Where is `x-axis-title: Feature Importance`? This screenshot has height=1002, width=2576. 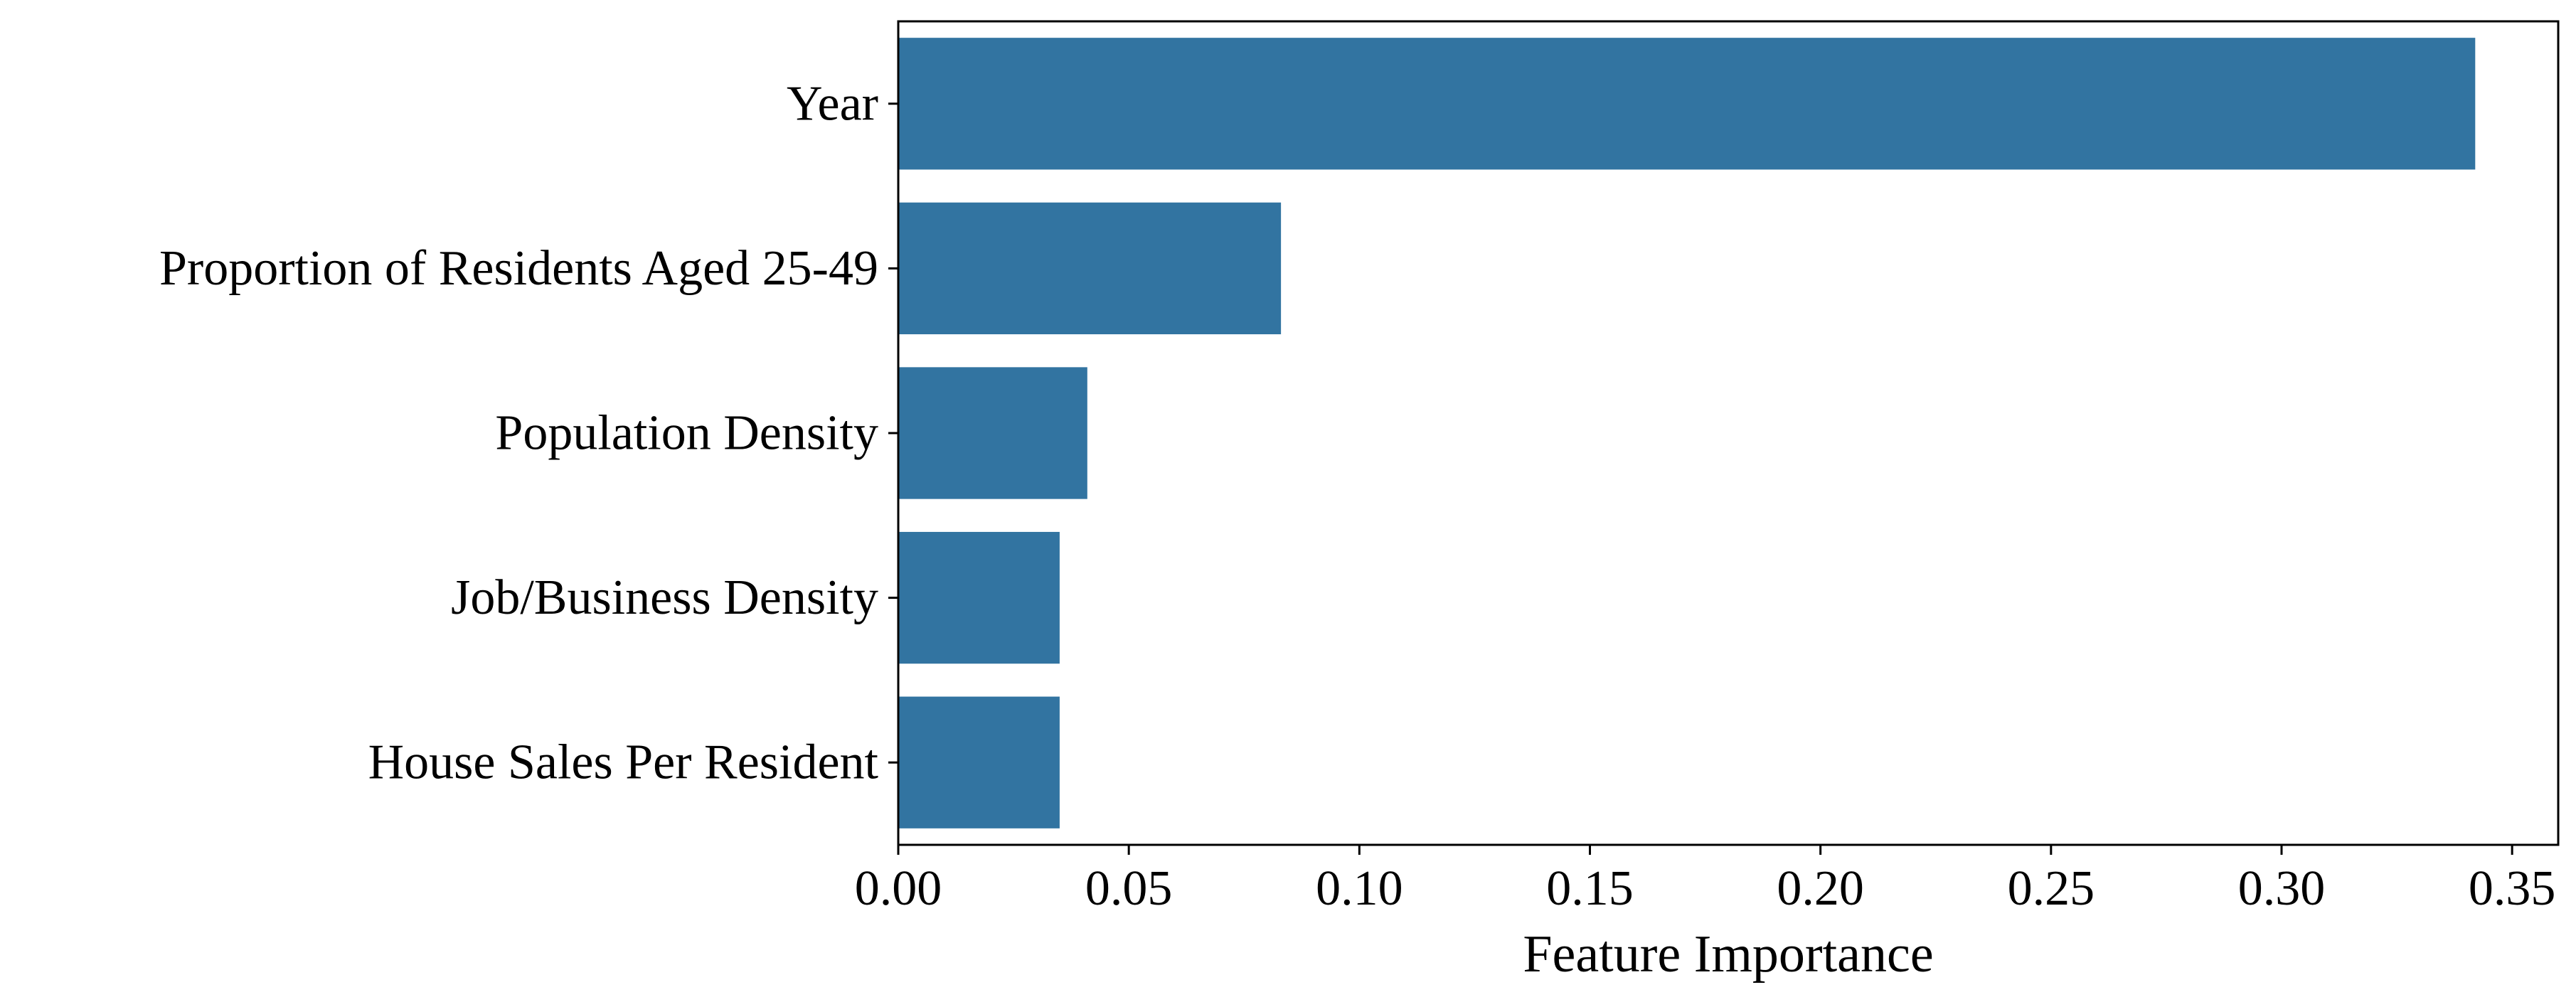
x-axis-title: Feature Importance is located at coordinates (1728, 954).